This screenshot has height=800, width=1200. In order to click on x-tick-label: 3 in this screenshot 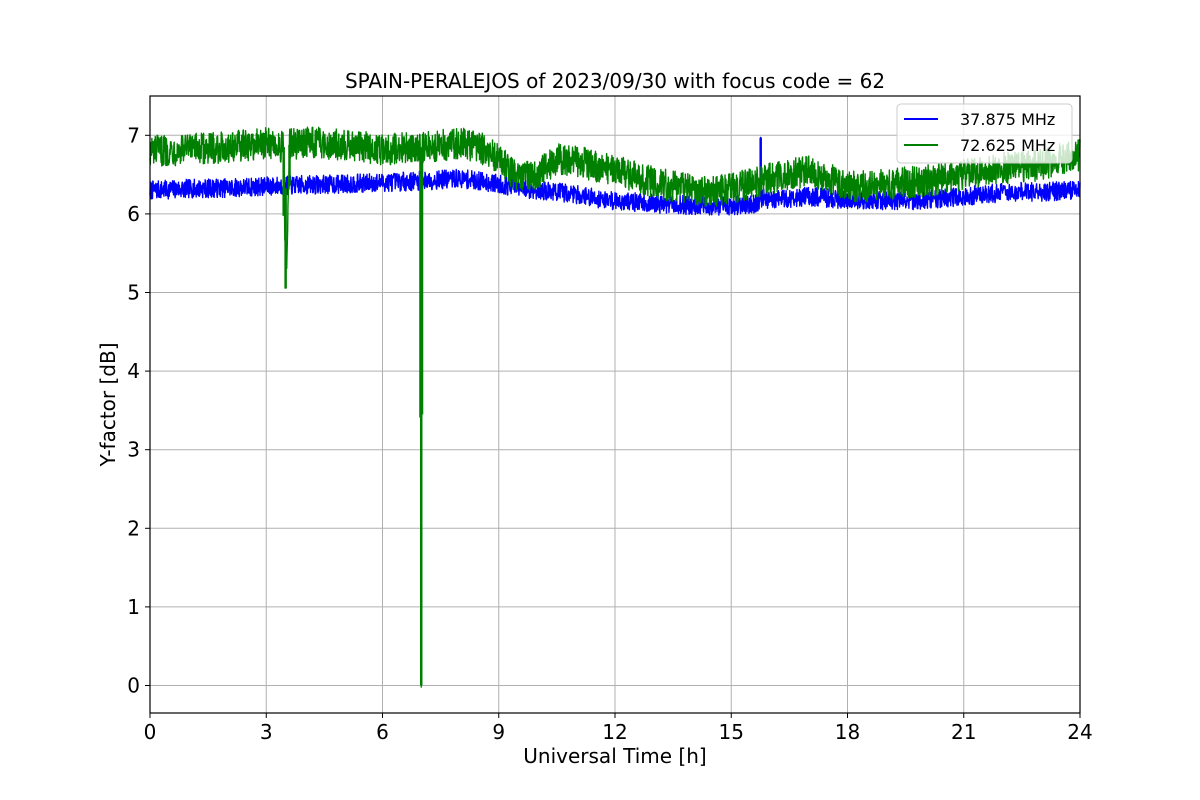, I will do `click(266, 732)`.